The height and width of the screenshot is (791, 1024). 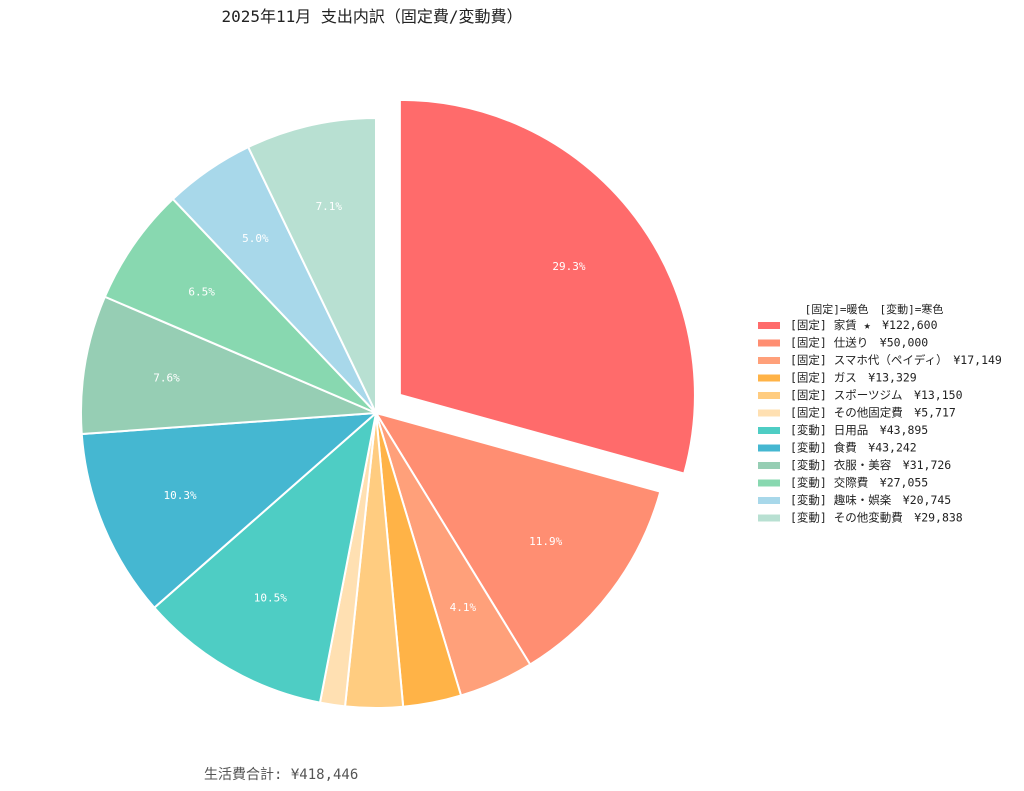 What do you see at coordinates (281, 775) in the screenshot?
I see `total-expense-footer: 生活費合計: ¥418,446` at bounding box center [281, 775].